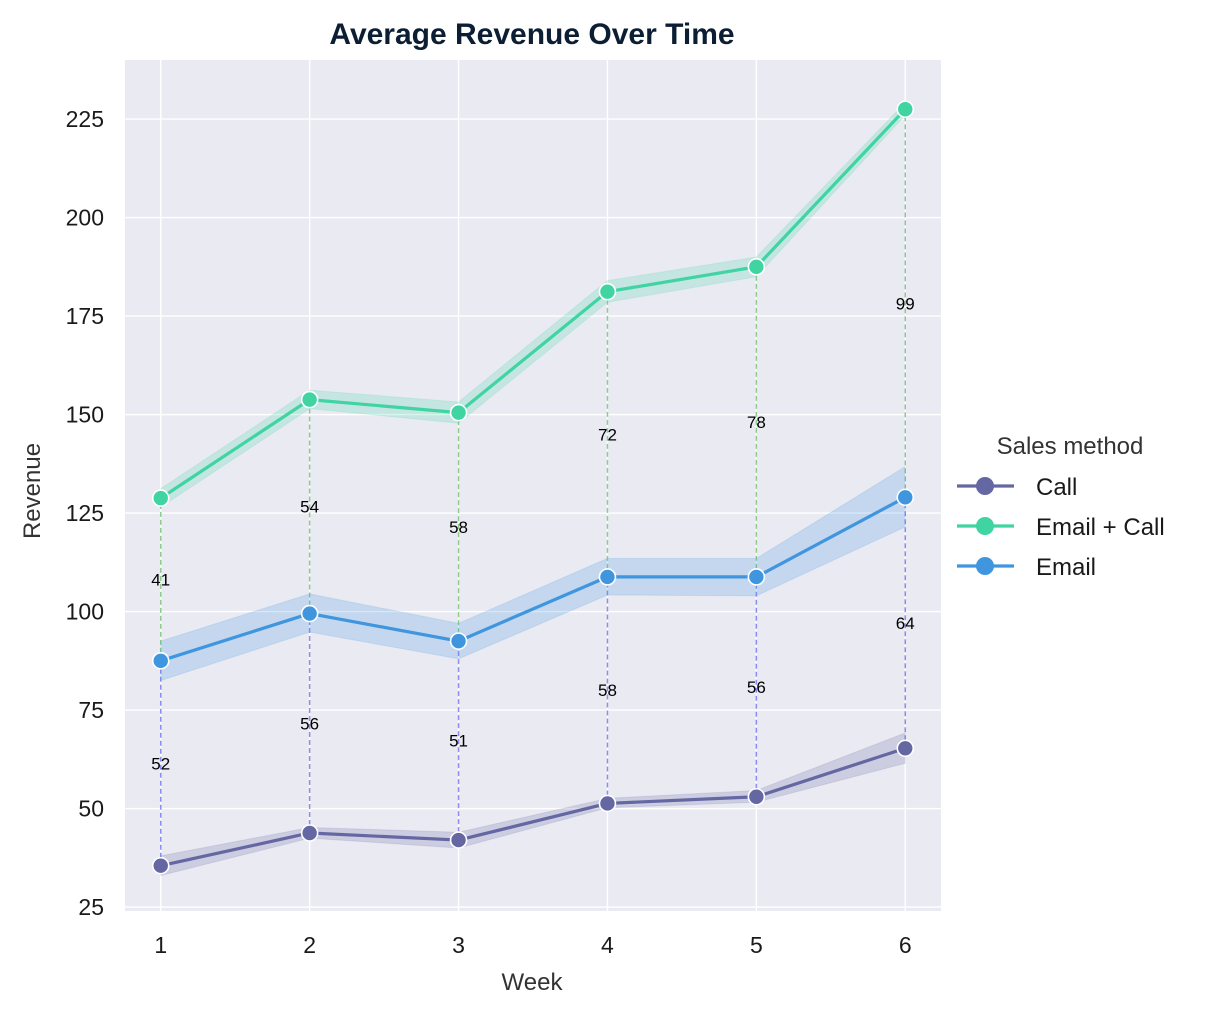 Image resolution: width=1209 pixels, height=1016 pixels. Describe the element at coordinates (905, 623) in the screenshot. I see `difference-label: 64` at that location.